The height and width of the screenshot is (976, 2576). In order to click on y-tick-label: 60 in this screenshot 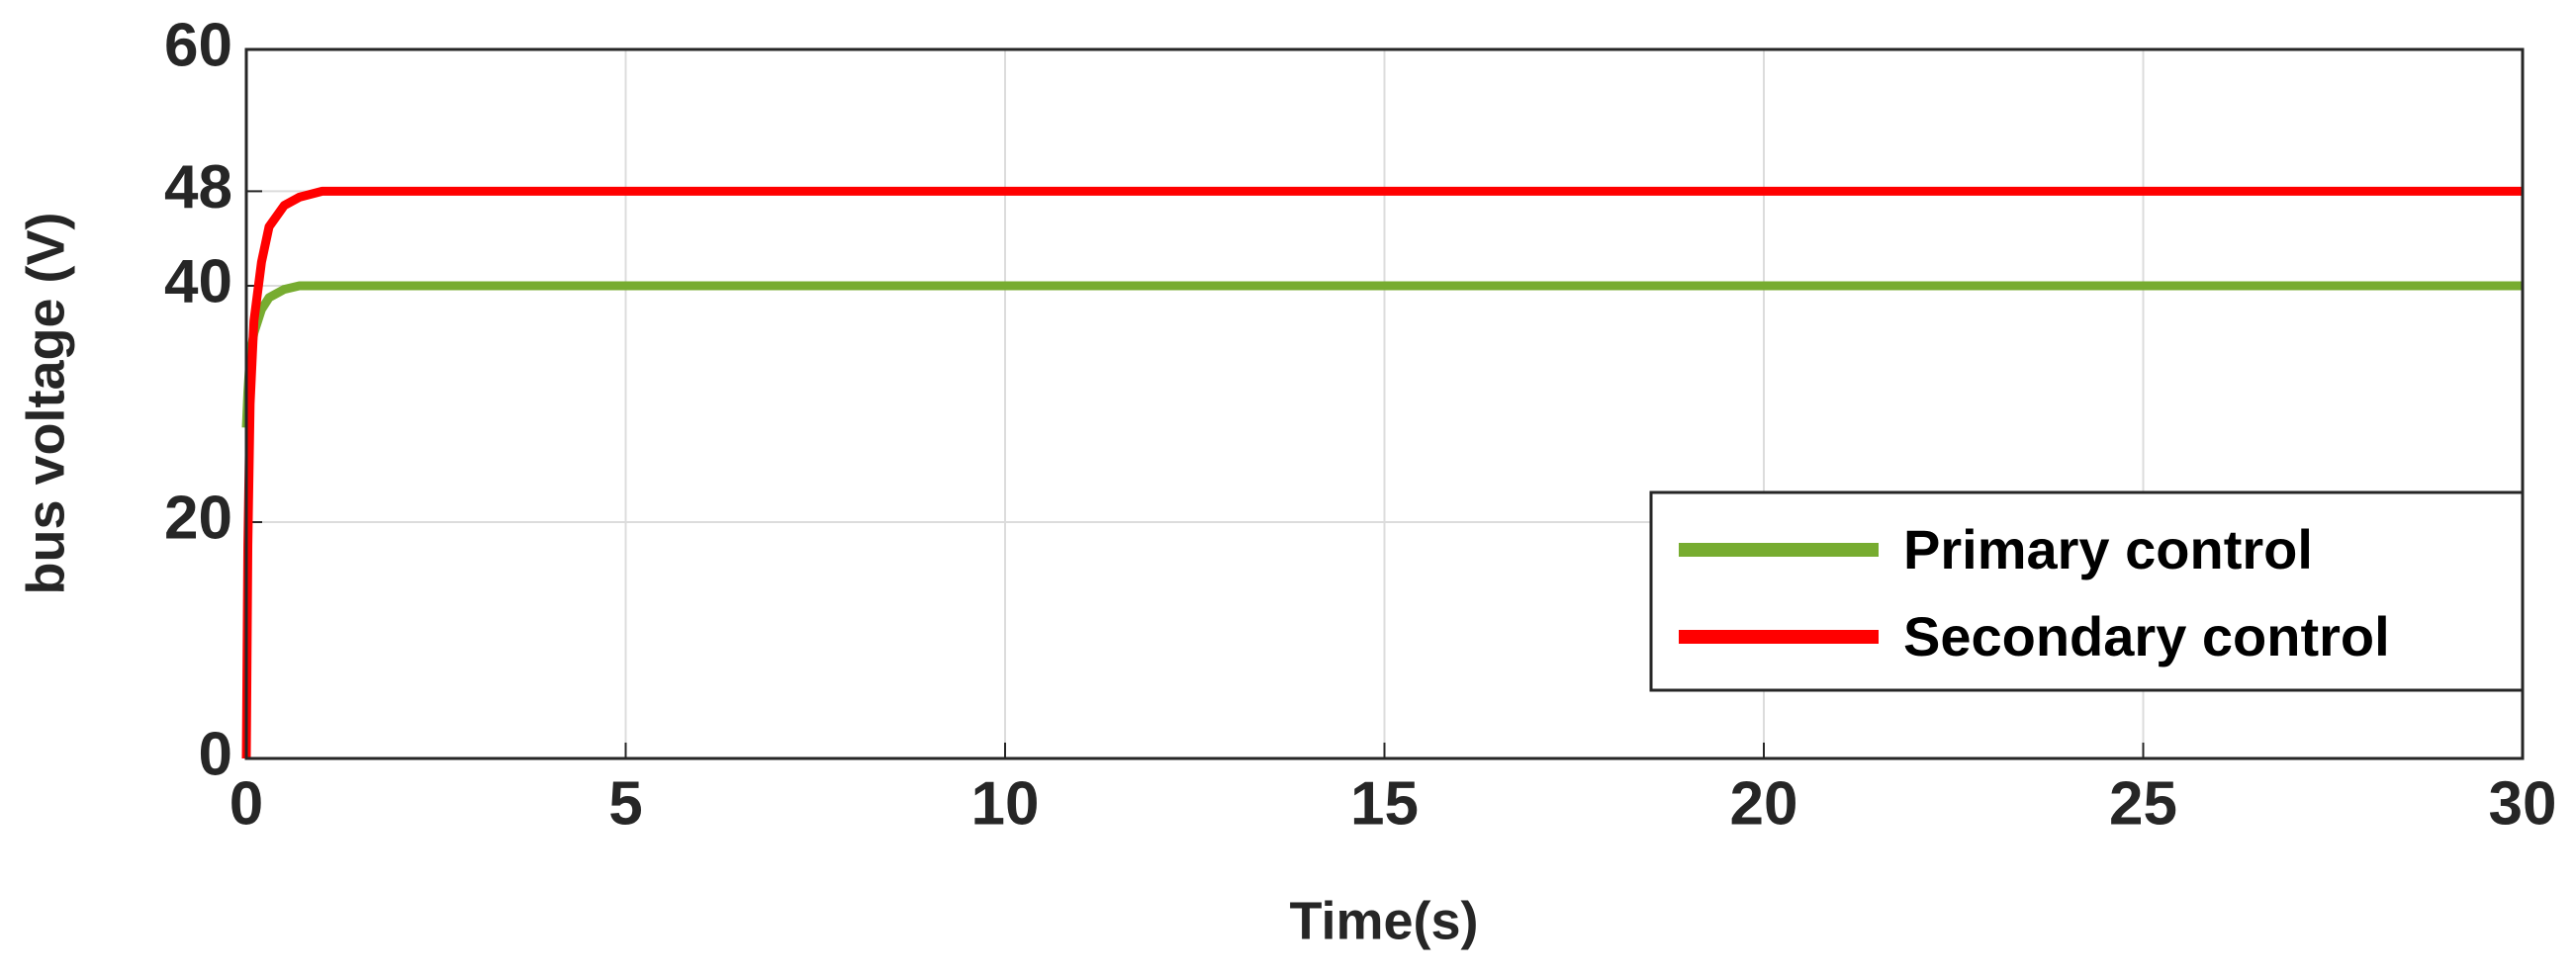, I will do `click(198, 45)`.